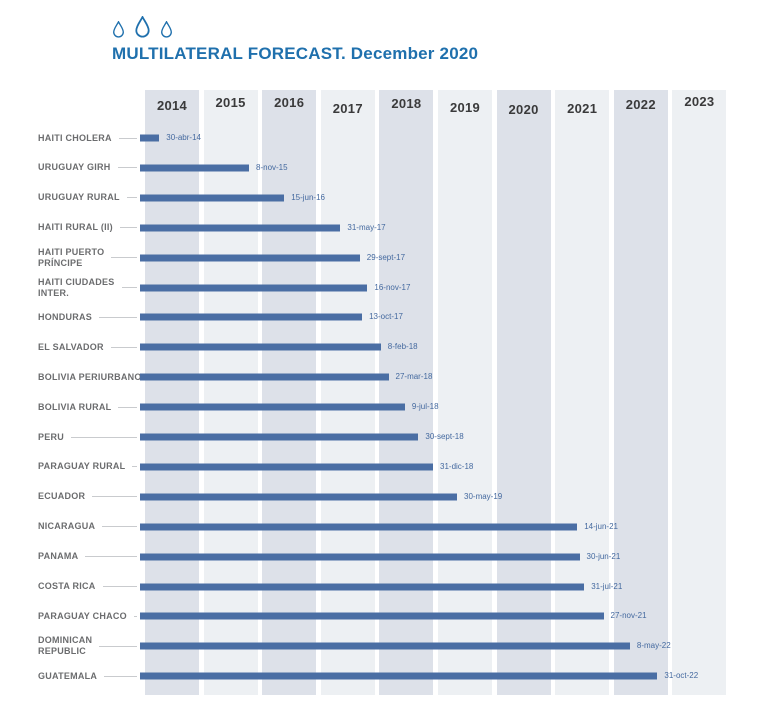 This screenshot has height=709, width=768. Describe the element at coordinates (75, 406) in the screenshot. I see `project-label-text: BOLIVIA RURAL` at that location.